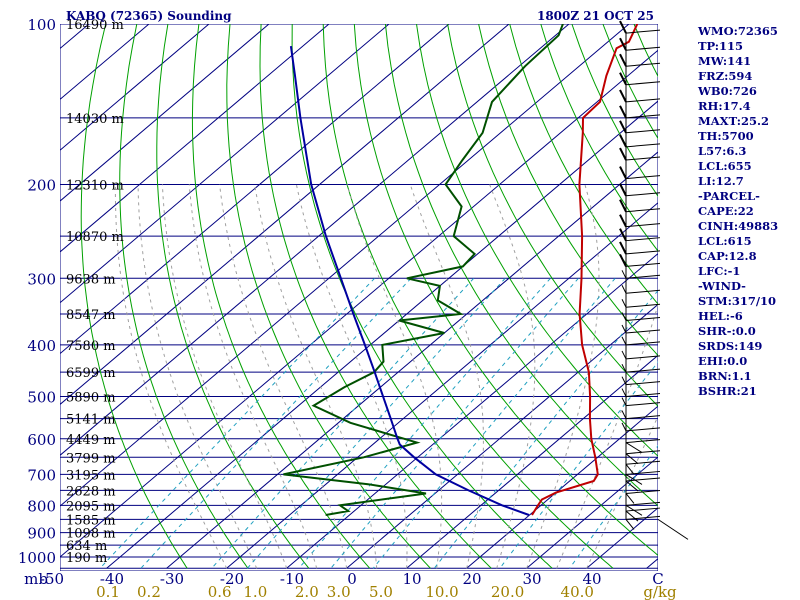 The image size is (800, 600). Describe the element at coordinates (41, 185) in the screenshot. I see `pressure-tick-label: 200` at that location.